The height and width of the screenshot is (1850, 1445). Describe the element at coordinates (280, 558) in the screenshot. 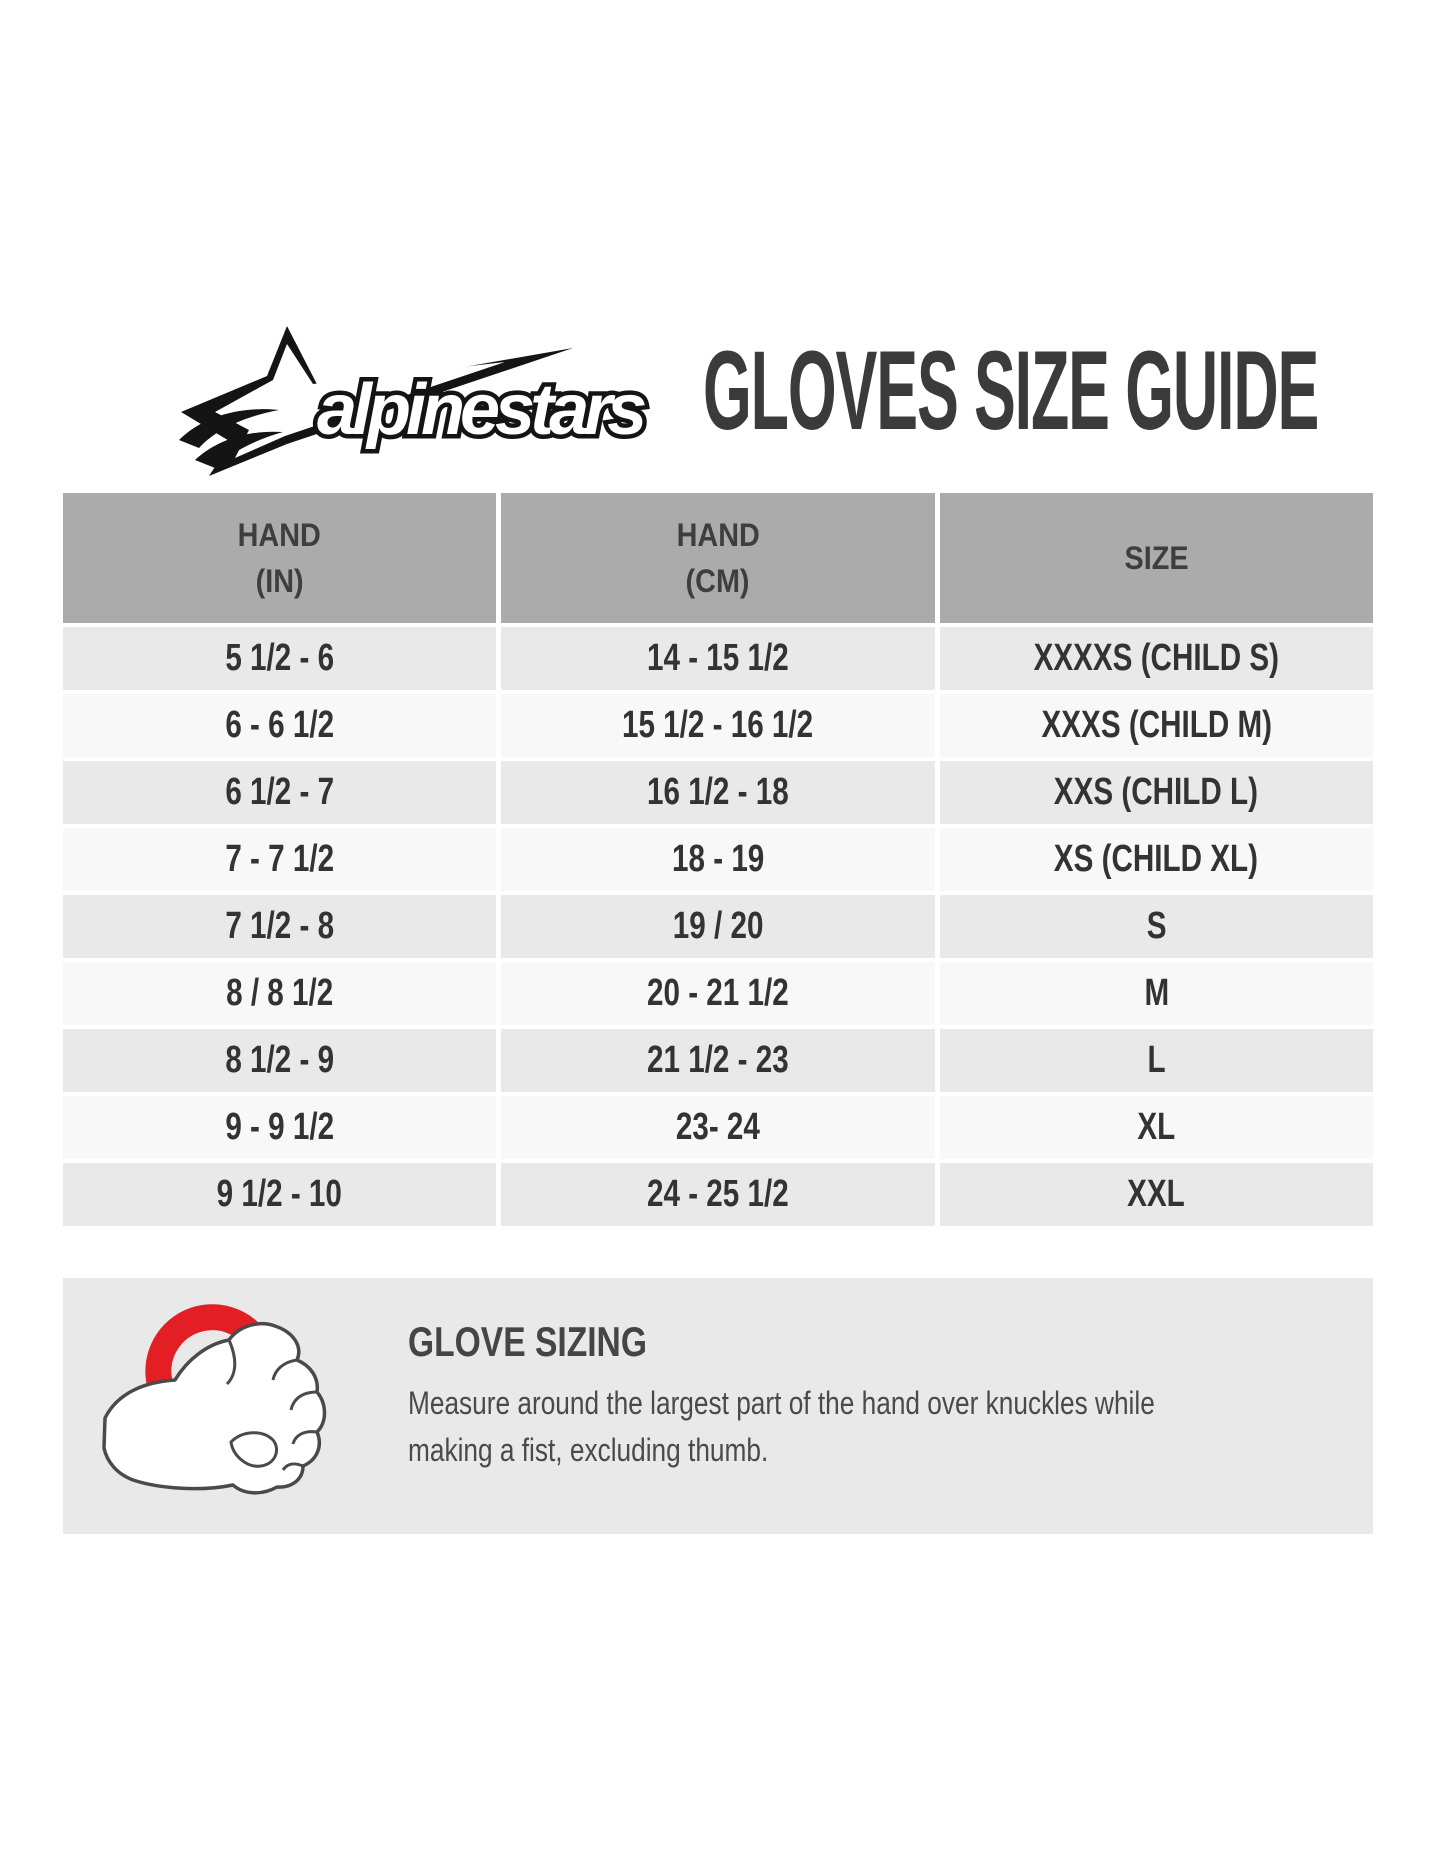

I see `col-header-hand-in: HAND (IN)` at that location.